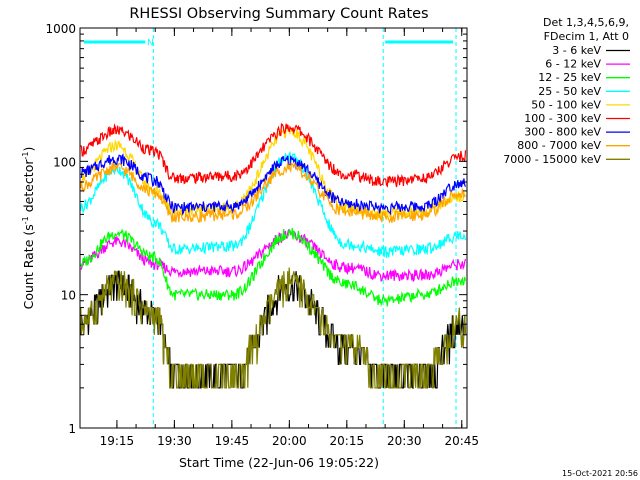 This screenshot has height=480, width=640. Describe the element at coordinates (461, 441) in the screenshot. I see `x-tick-label-7: 20:45` at that location.